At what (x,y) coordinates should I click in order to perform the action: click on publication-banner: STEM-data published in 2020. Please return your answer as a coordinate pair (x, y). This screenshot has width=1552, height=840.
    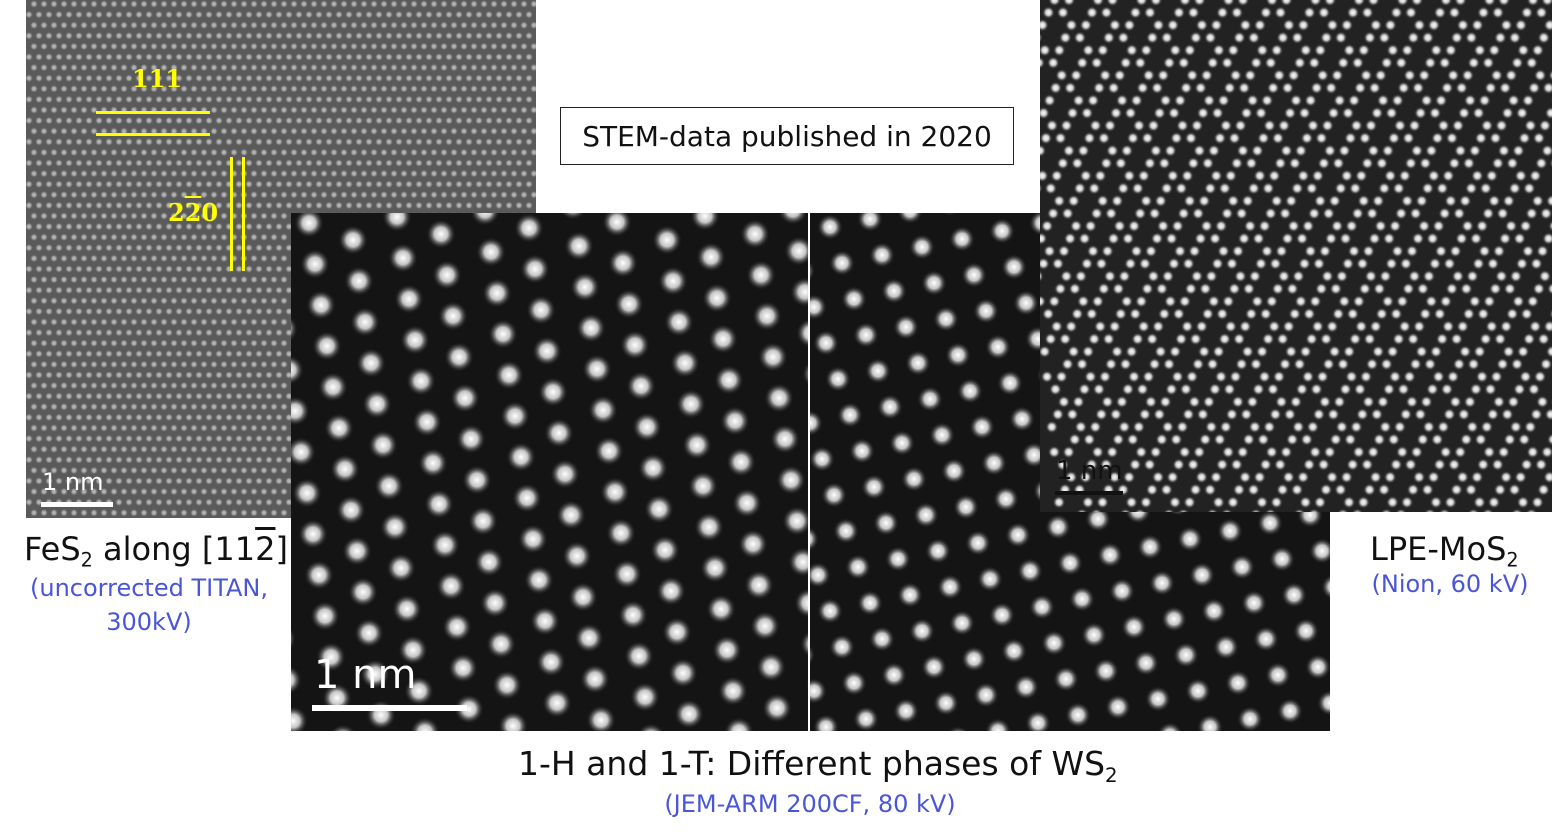
    Looking at the image, I should click on (787, 136).